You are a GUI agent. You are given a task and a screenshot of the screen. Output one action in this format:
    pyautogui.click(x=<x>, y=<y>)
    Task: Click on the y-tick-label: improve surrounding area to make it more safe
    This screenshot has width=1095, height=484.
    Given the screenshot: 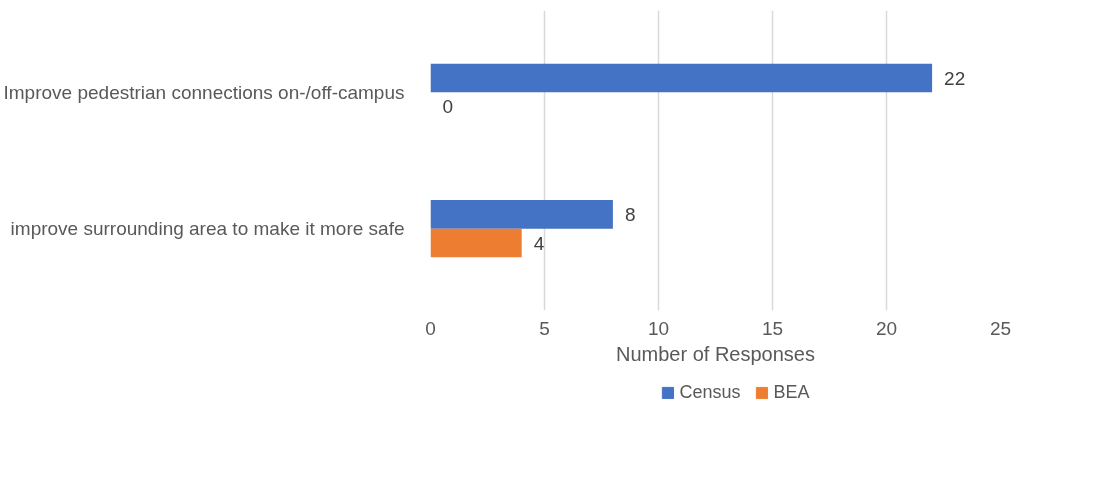 What is the action you would take?
    pyautogui.click(x=207, y=229)
    